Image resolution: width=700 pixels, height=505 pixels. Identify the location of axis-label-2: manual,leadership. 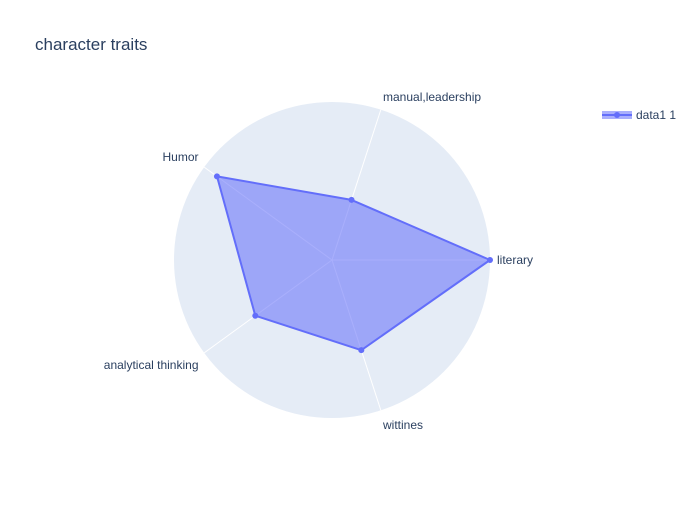
(432, 97).